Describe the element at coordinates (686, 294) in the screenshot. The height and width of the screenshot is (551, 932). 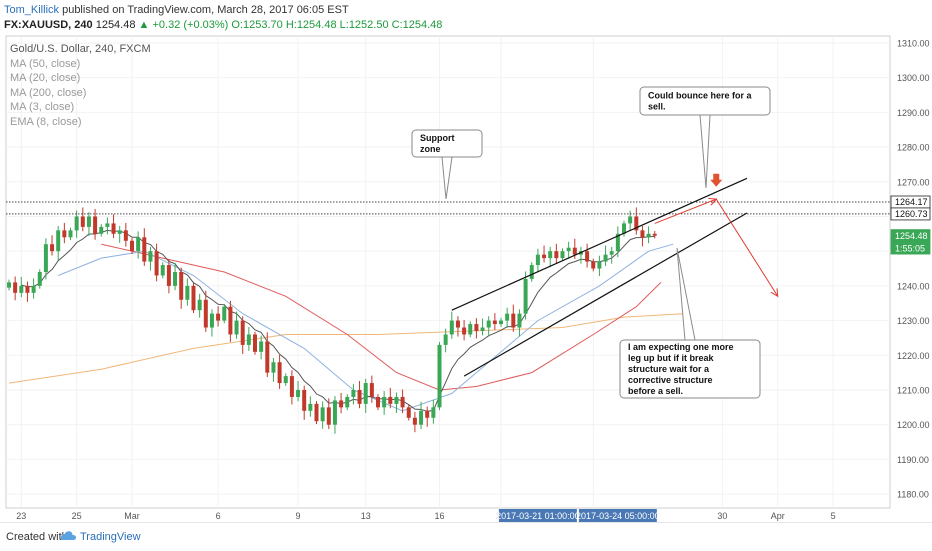
I see `callout-pointer` at that location.